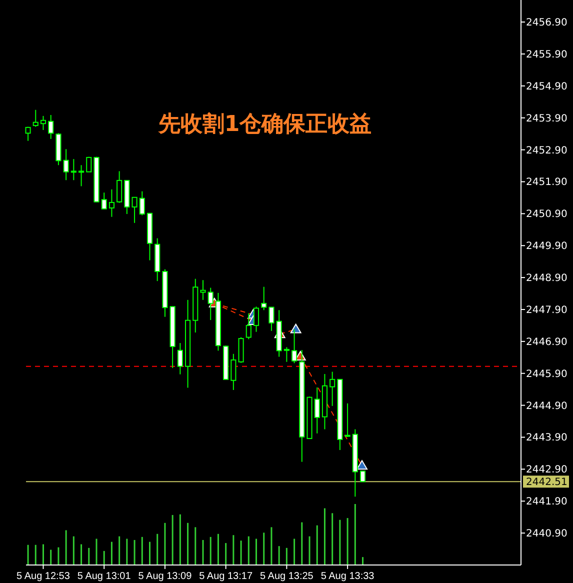 The image size is (573, 583). I want to click on y-tick-label: 2445.90, so click(547, 374).